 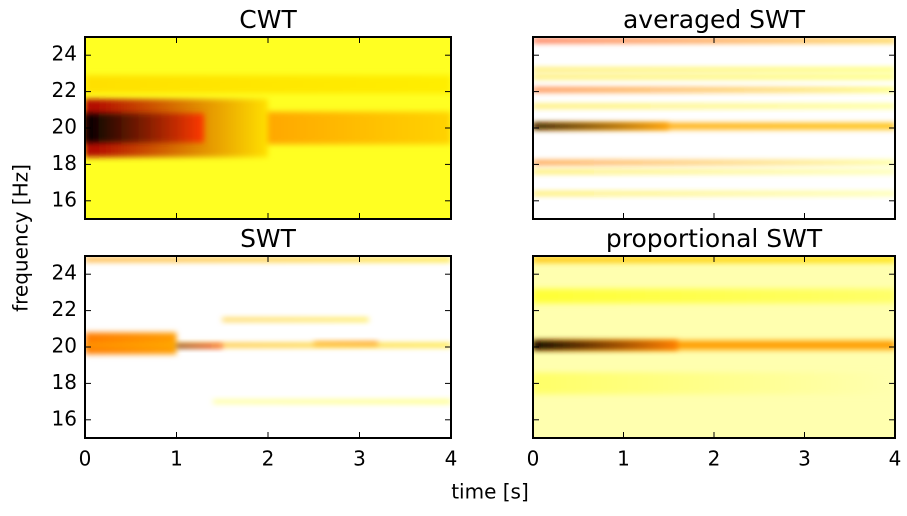 I want to click on y-axis-label: frequency [Hz], so click(x=21, y=238).